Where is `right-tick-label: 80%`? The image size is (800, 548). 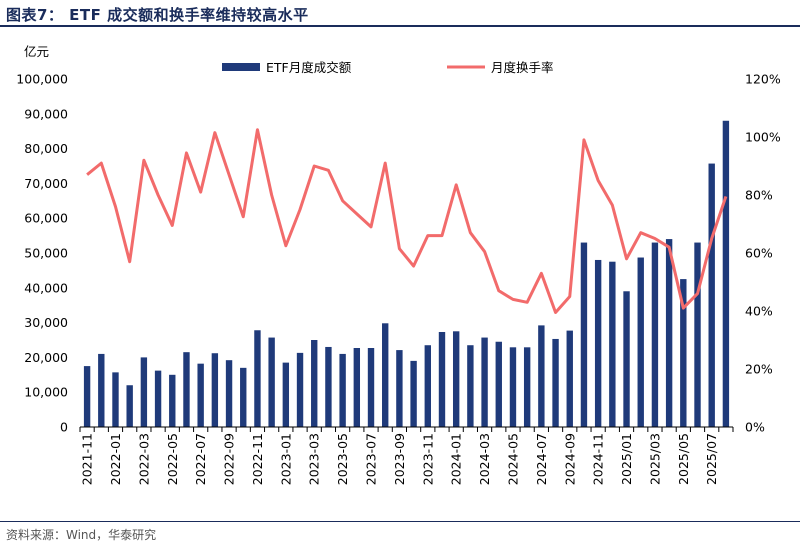
right-tick-label: 80% is located at coordinates (759, 195).